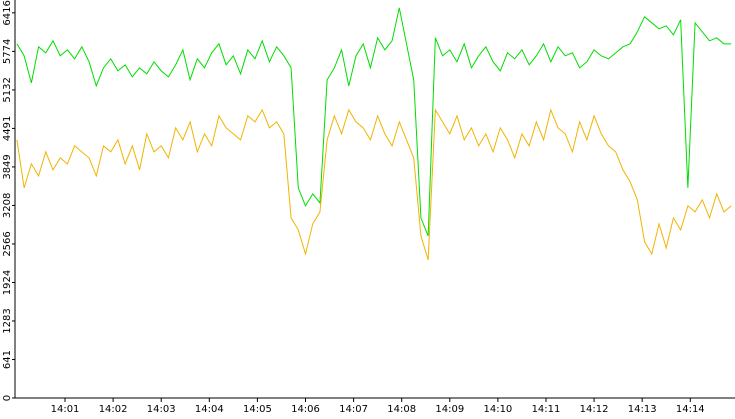 Image resolution: width=735 pixels, height=419 pixels. Describe the element at coordinates (7, 243) in the screenshot. I see `y-tick-label: 2566` at that location.